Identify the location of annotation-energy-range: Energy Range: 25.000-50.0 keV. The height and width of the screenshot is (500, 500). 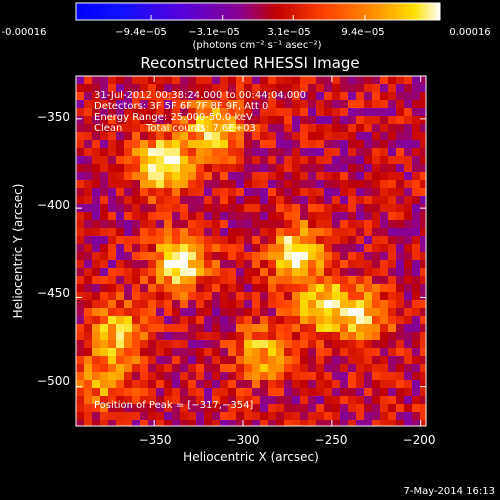
(173, 117).